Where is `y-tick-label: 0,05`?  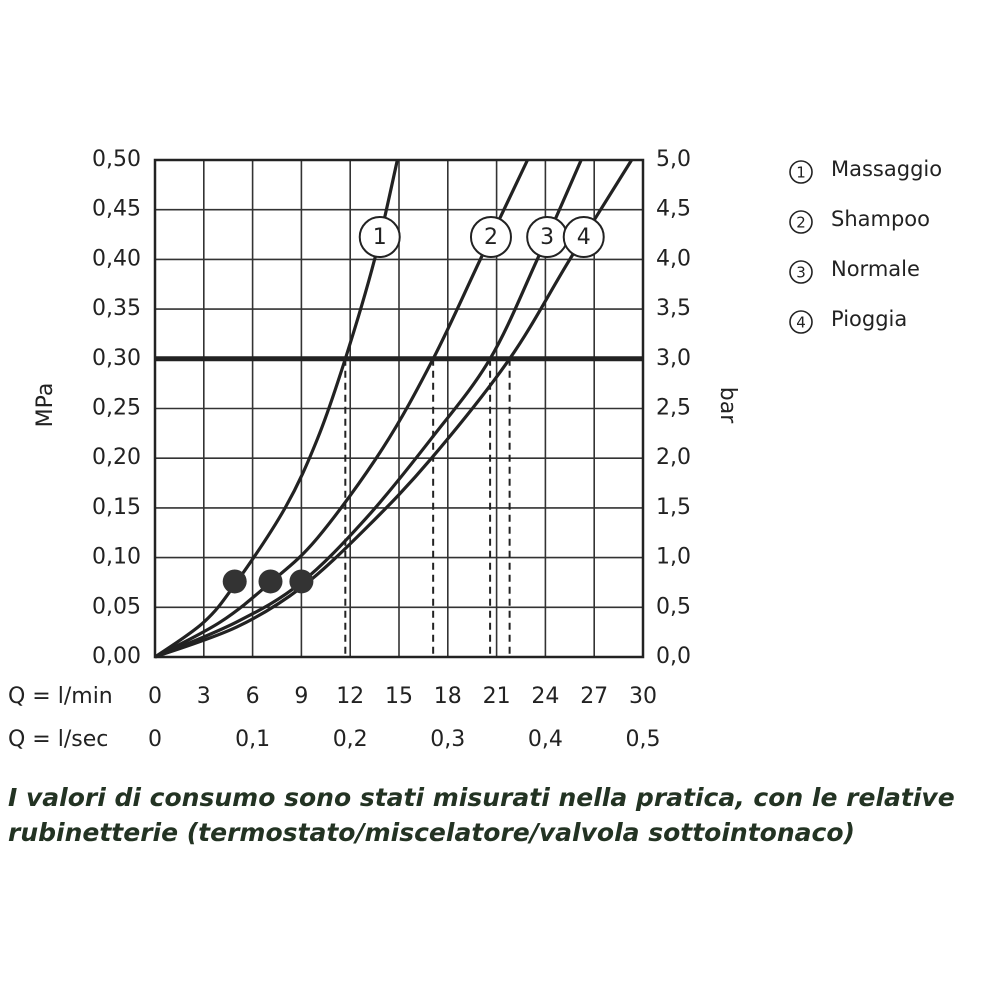
y-tick-label: 0,05 is located at coordinates (116, 606).